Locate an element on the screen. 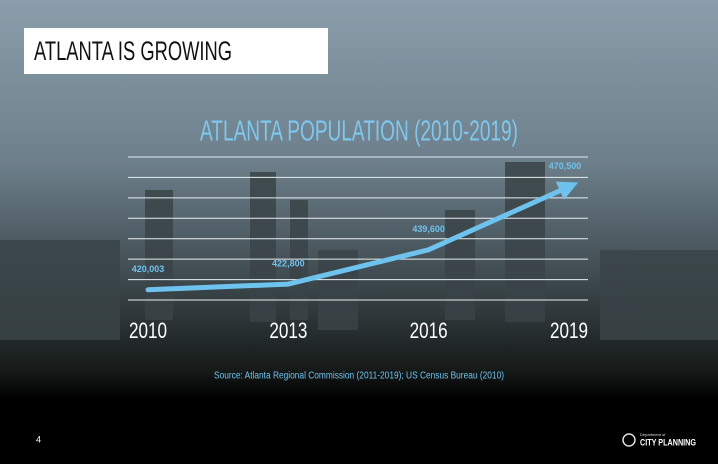 This screenshot has width=718, height=464. page-number: 4 is located at coordinates (38, 439).